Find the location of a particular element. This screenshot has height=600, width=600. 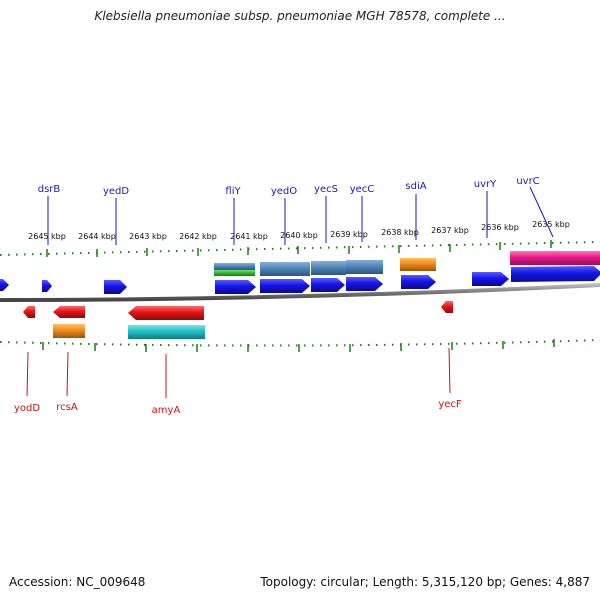

reverse-cds-track is located at coordinates (238, 310).